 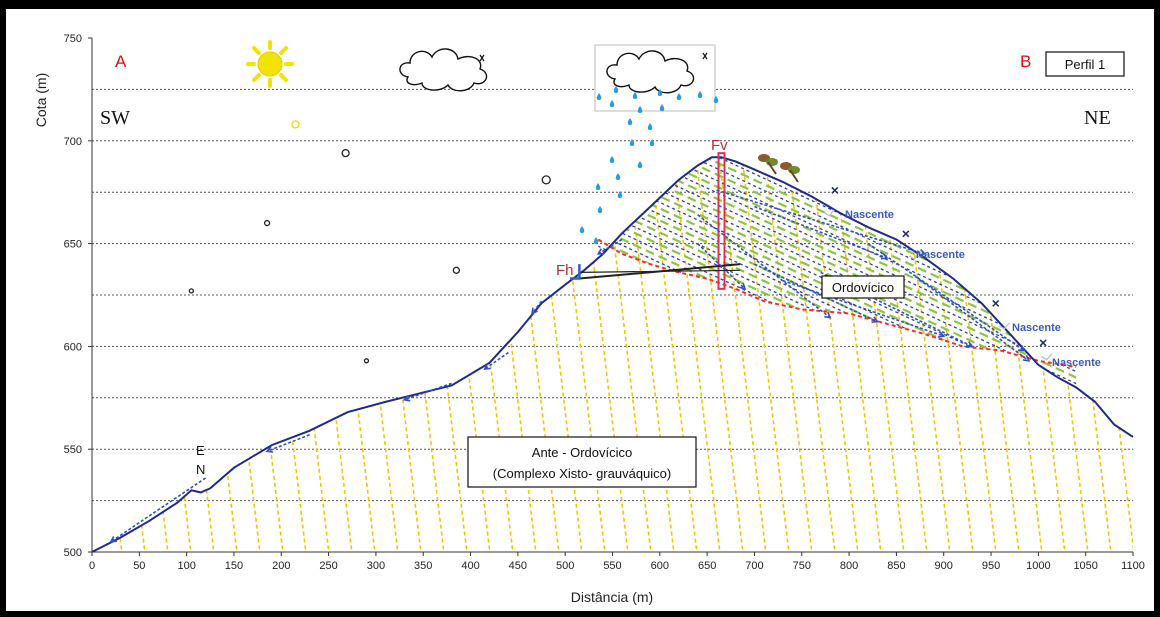 What do you see at coordinates (582, 473) in the screenshot?
I see `complexo-label: (Complexo Xisto- grauváquico)` at bounding box center [582, 473].